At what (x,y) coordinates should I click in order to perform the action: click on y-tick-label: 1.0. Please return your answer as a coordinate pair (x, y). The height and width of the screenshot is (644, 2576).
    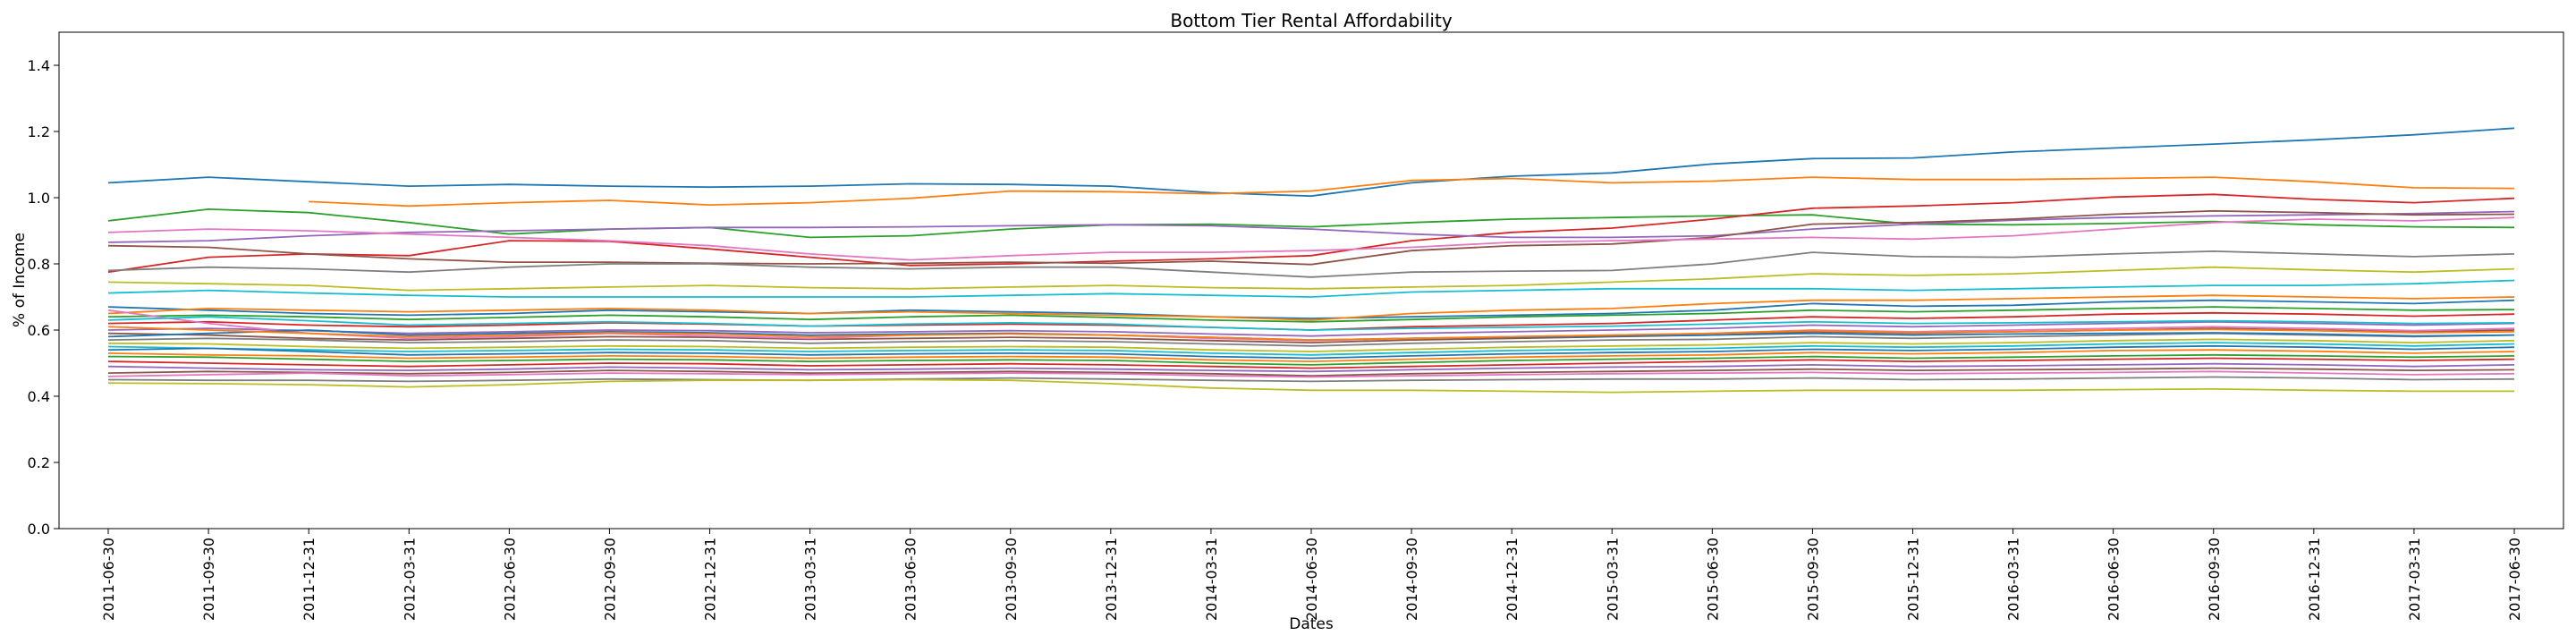
    Looking at the image, I should click on (39, 198).